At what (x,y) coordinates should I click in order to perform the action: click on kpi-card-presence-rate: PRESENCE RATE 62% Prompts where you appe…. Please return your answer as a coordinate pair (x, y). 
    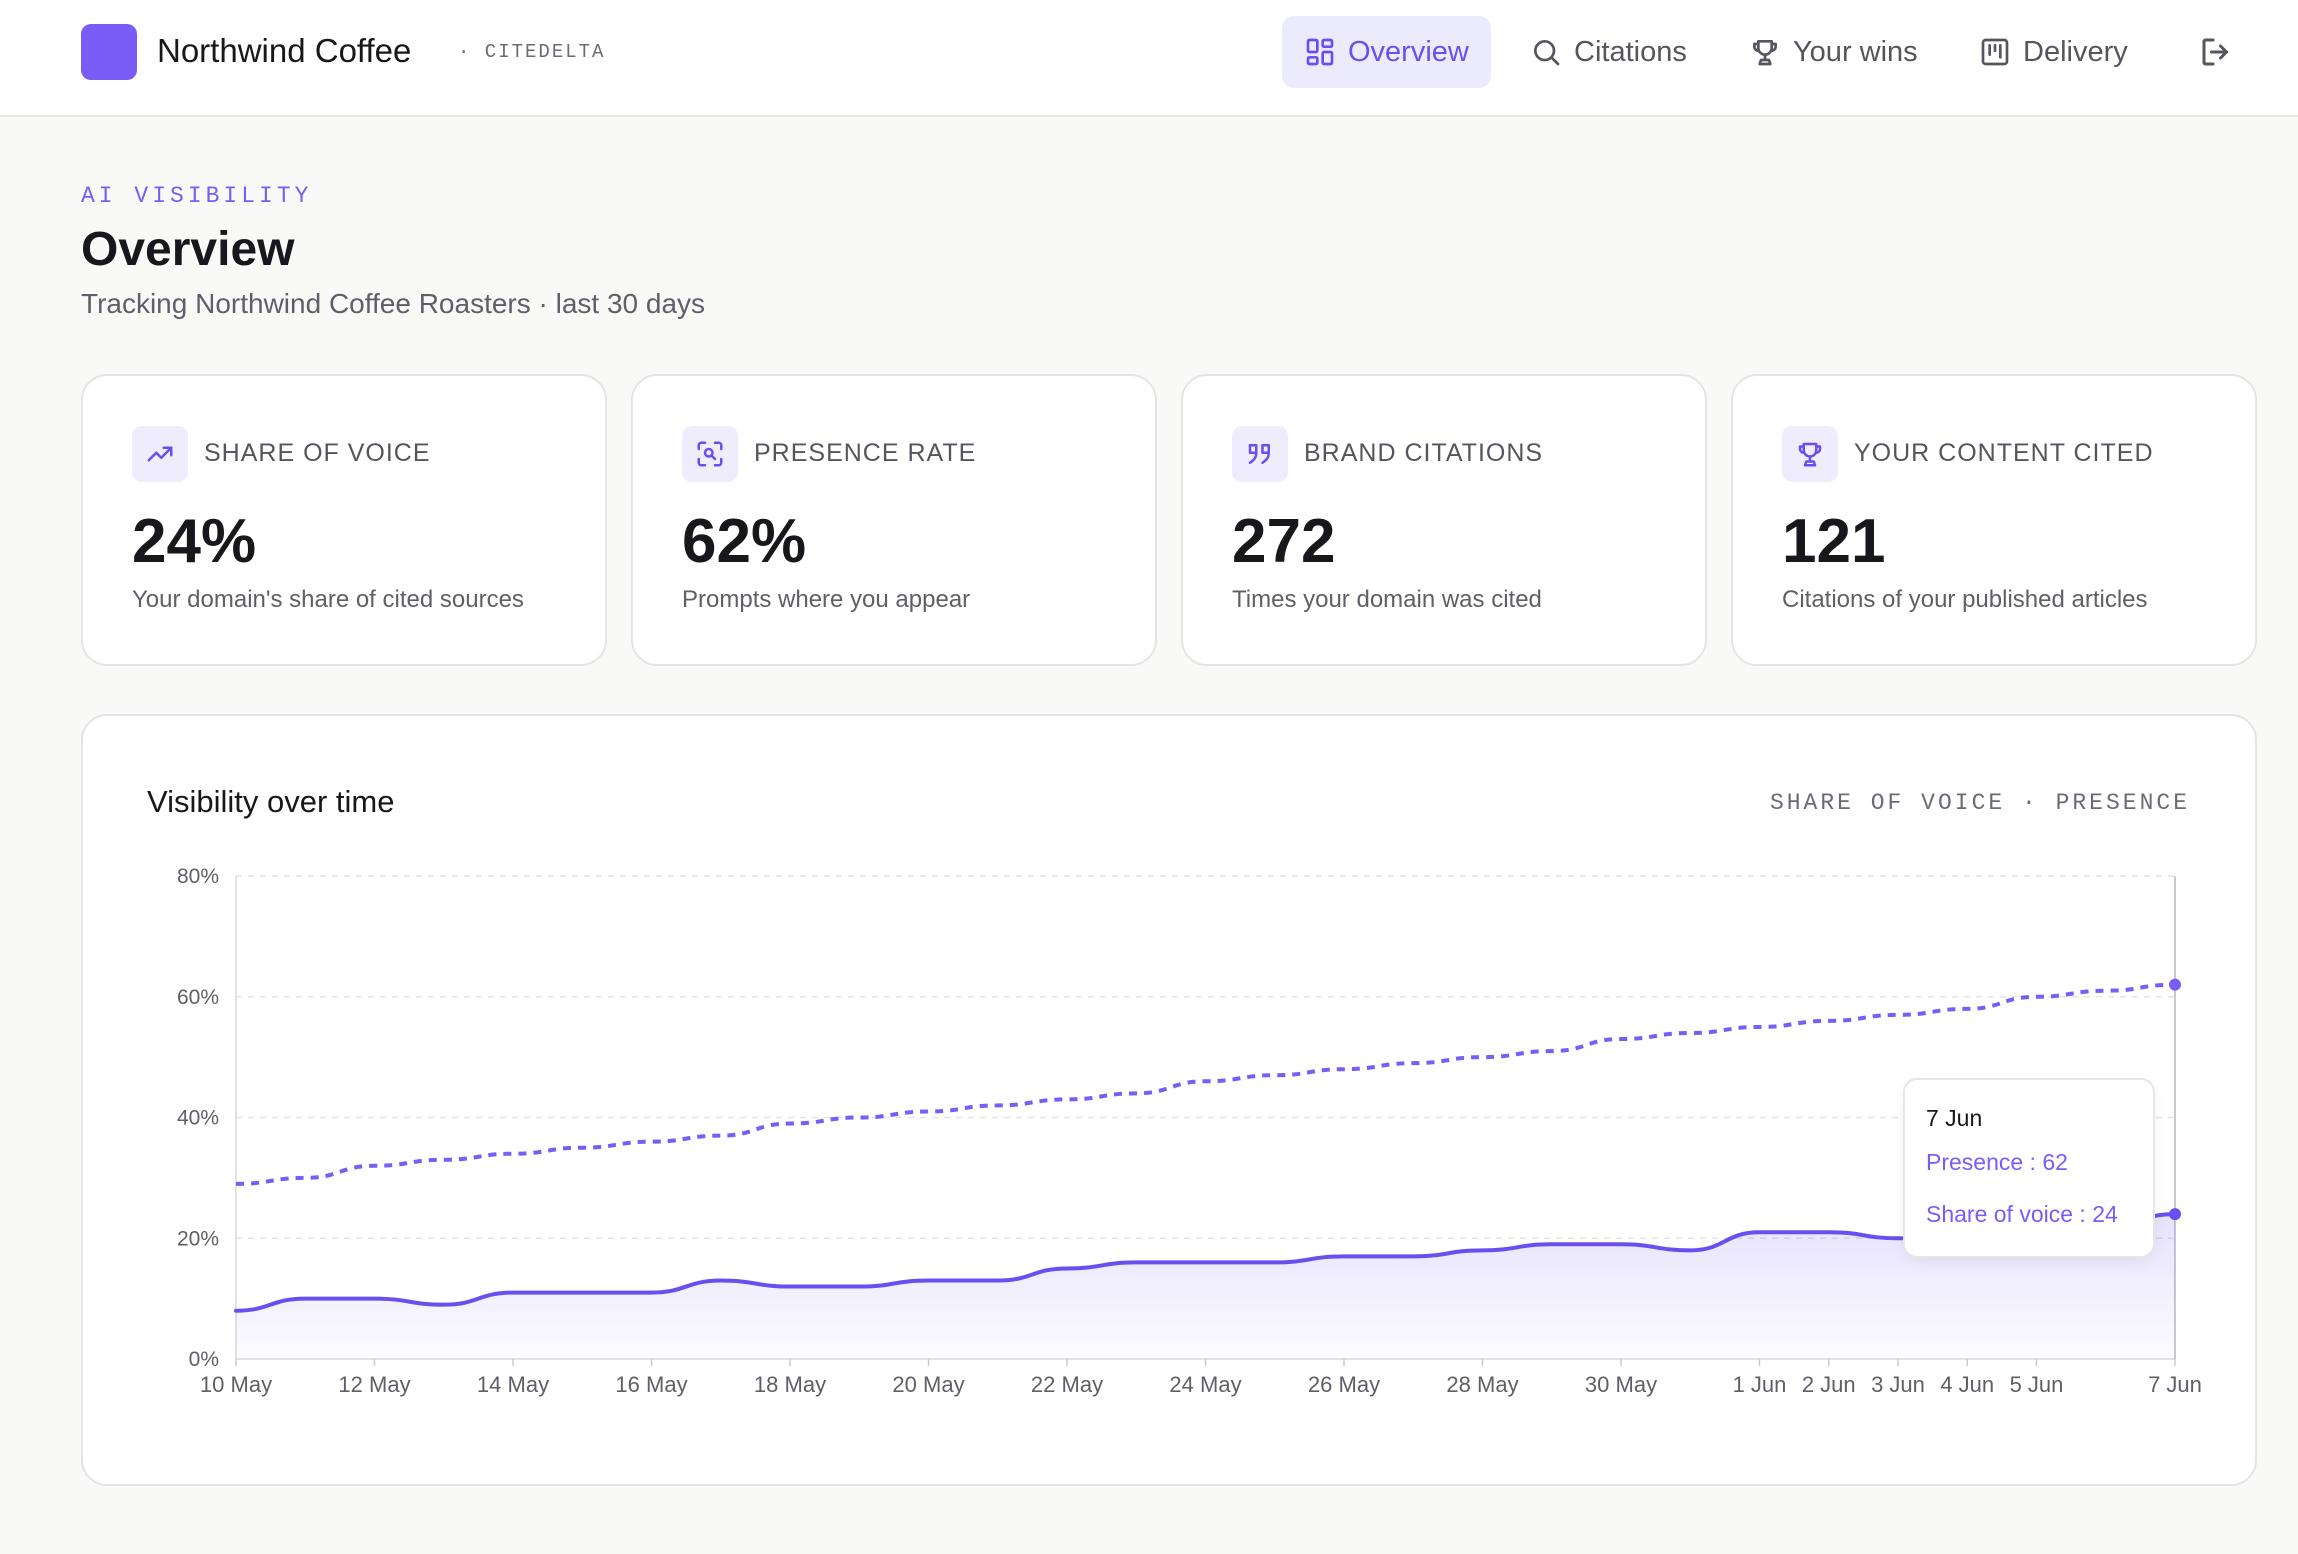
    Looking at the image, I should click on (894, 520).